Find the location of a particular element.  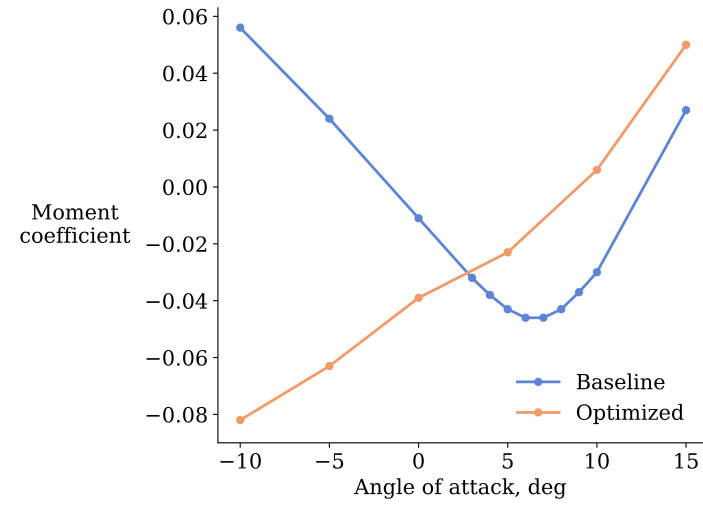

x-tick-label: 5 is located at coordinates (507, 461).